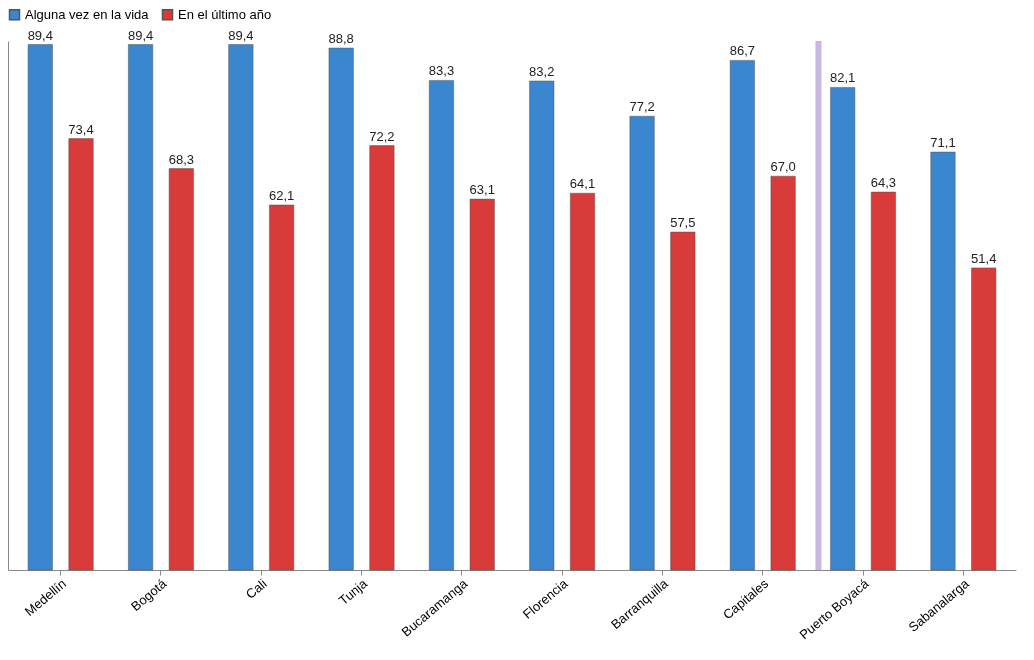 This screenshot has width=1034, height=660. I want to click on data-label: 64,3, so click(883, 183).